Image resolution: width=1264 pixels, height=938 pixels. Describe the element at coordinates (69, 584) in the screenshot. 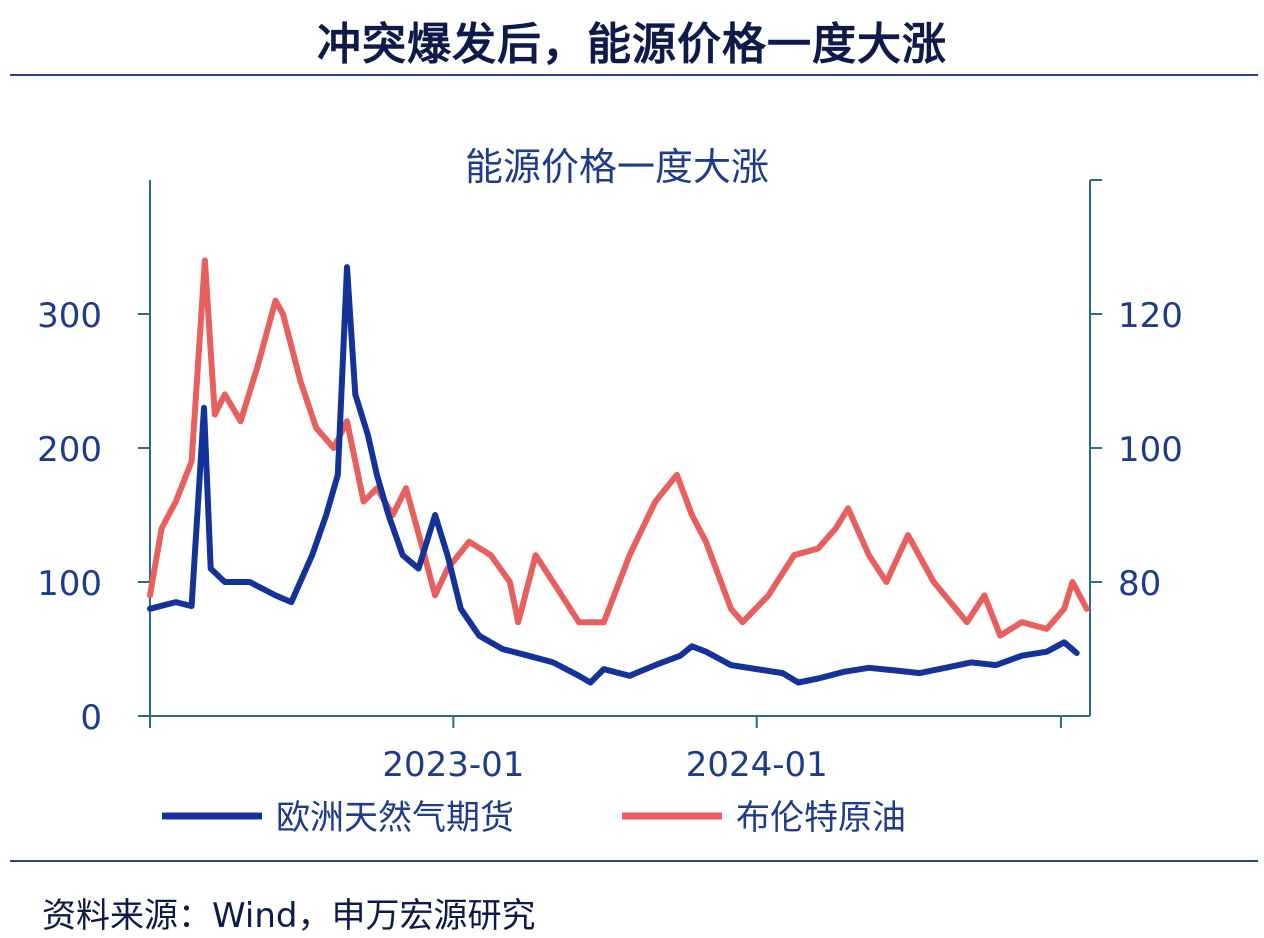

I see `left-tick-label: 100` at that location.